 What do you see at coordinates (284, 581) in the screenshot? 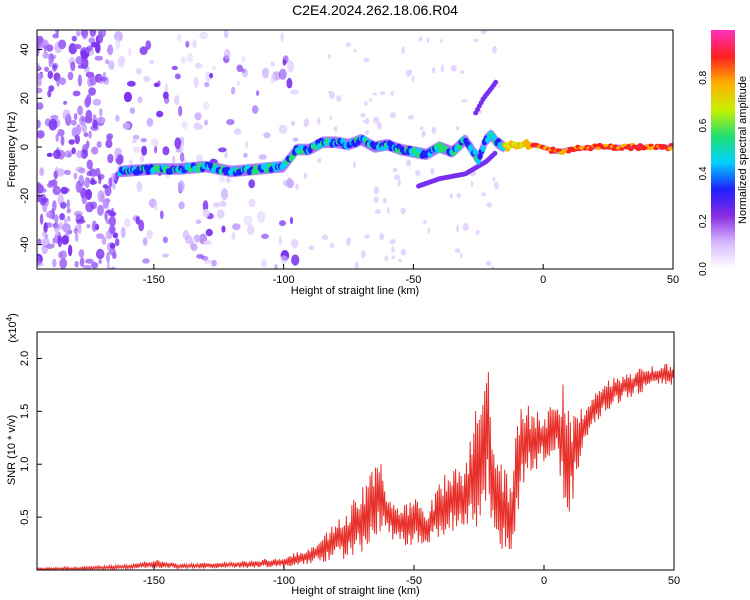
I see `plot2-xtick-label: -100` at bounding box center [284, 581].